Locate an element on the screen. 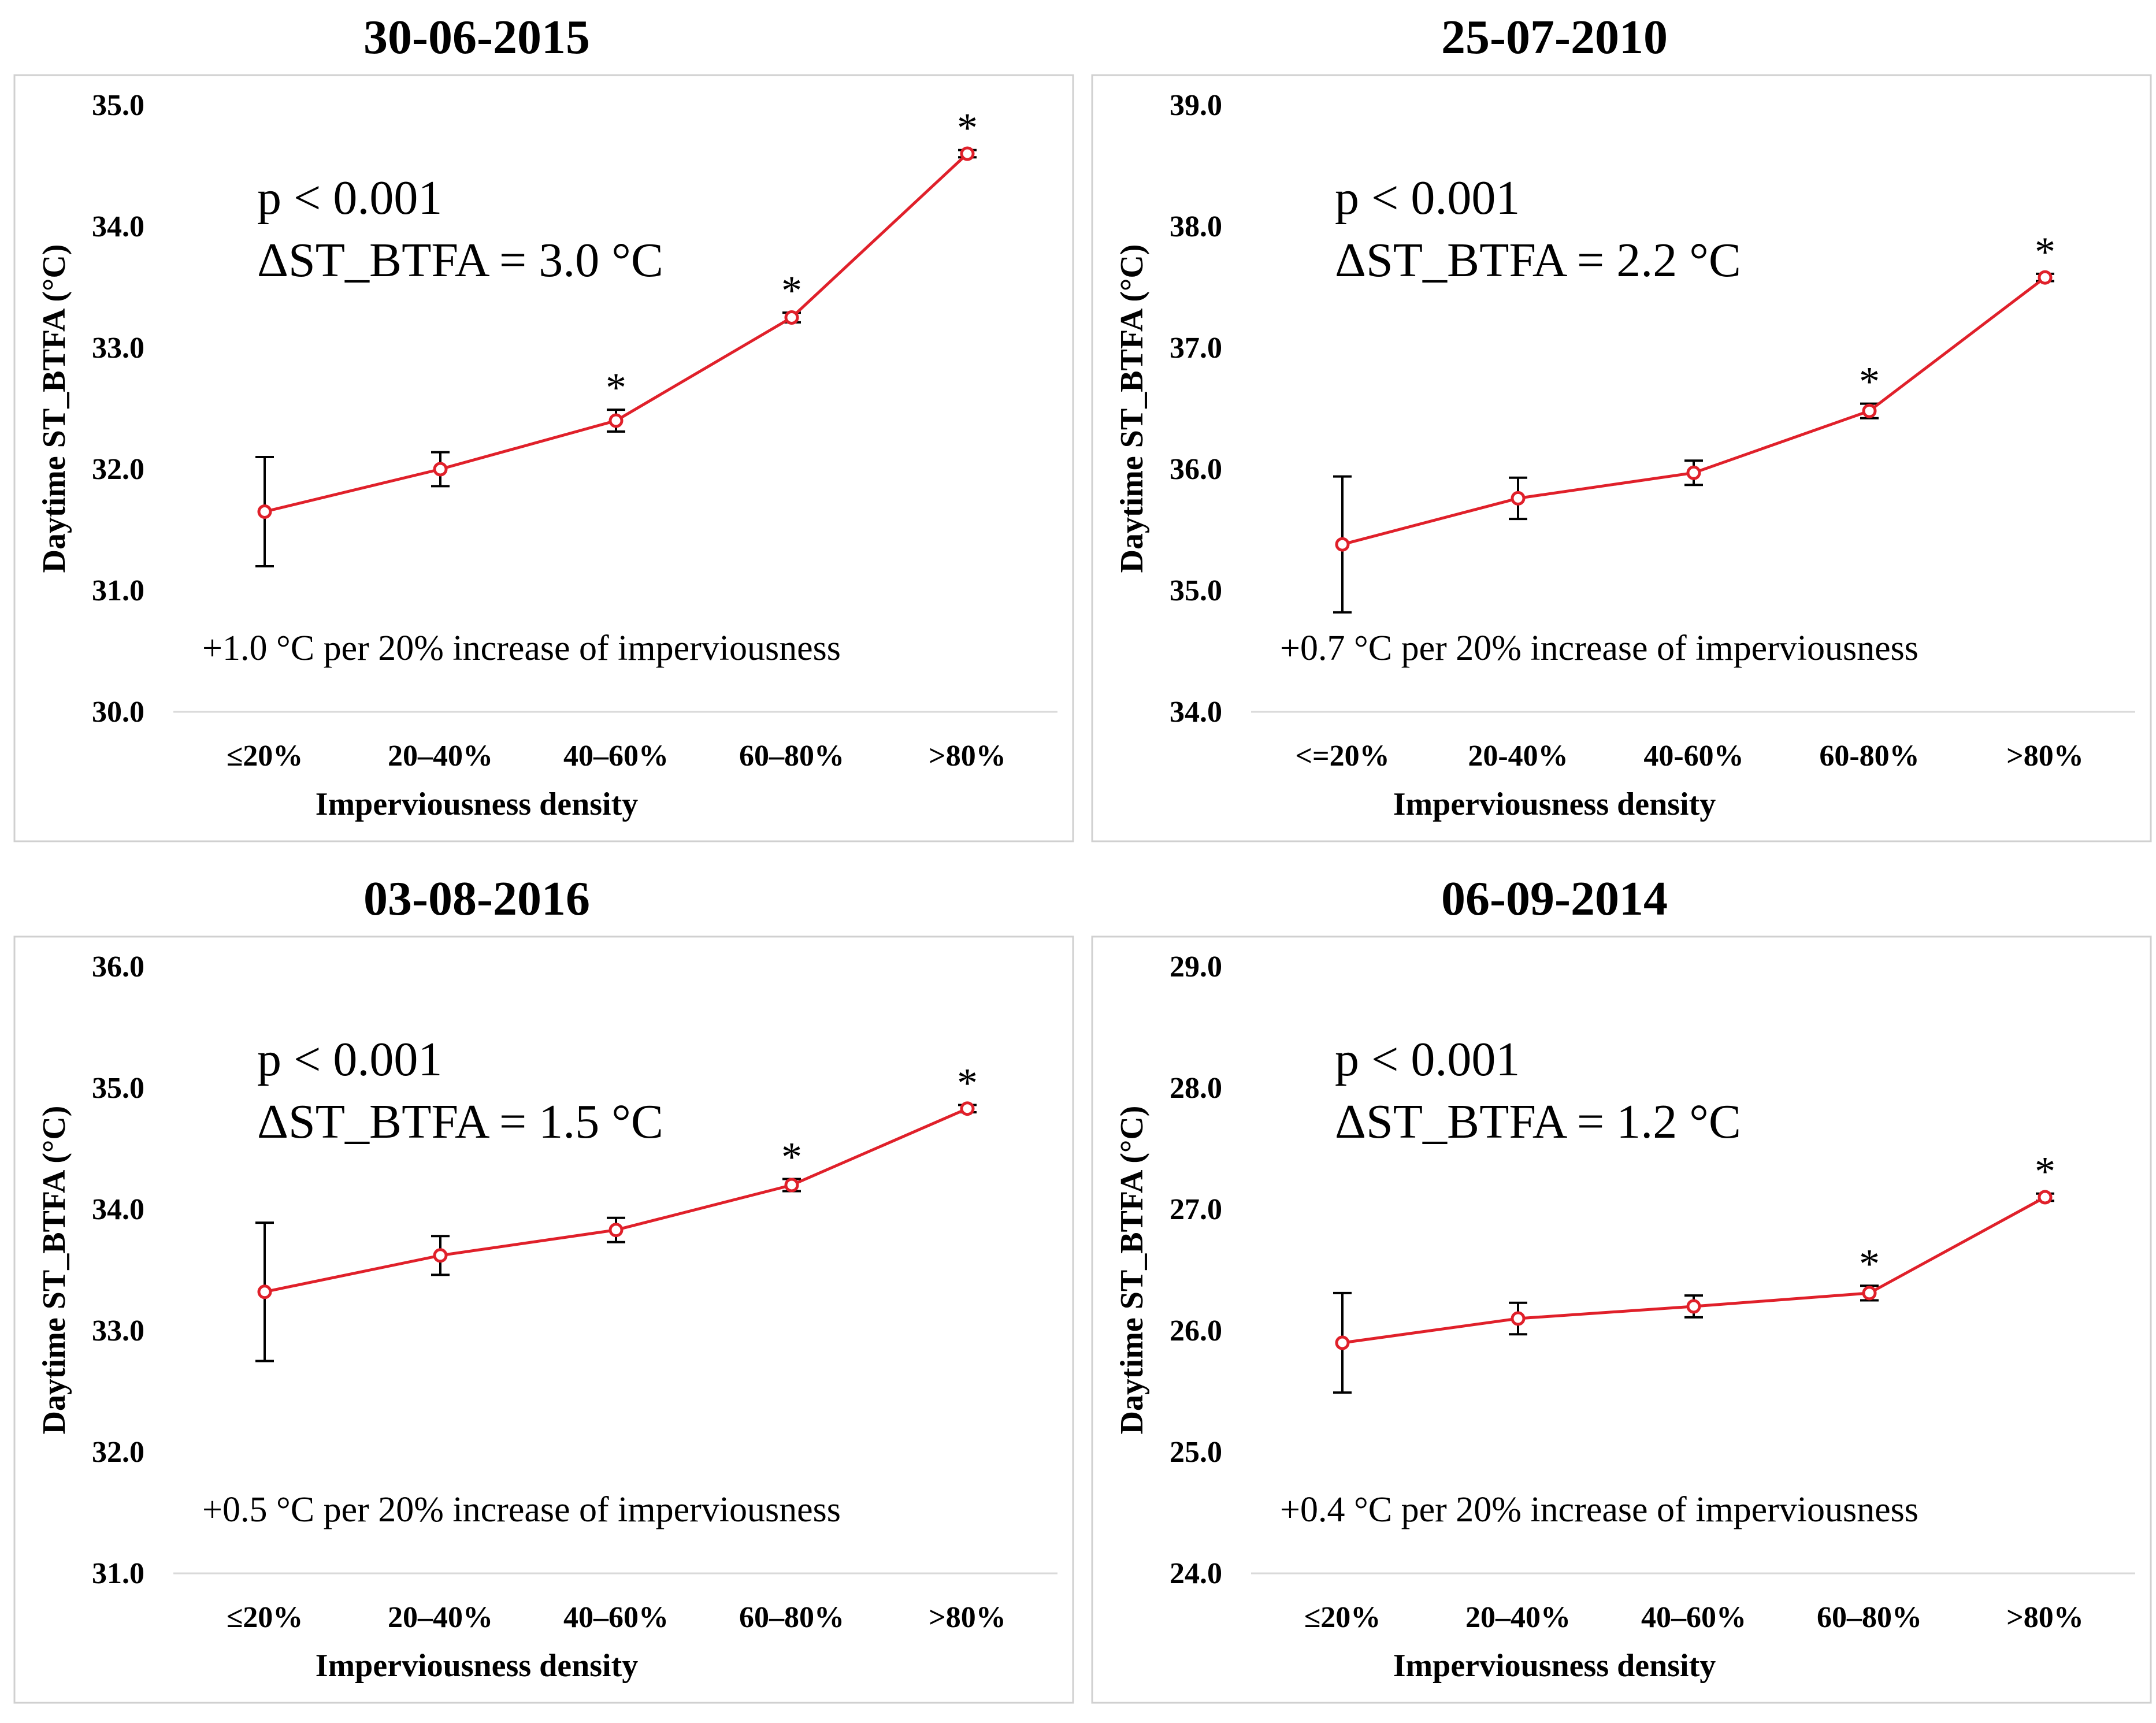 This screenshot has width=2156, height=1723. y-tick-label: 27.0 is located at coordinates (1196, 1209).